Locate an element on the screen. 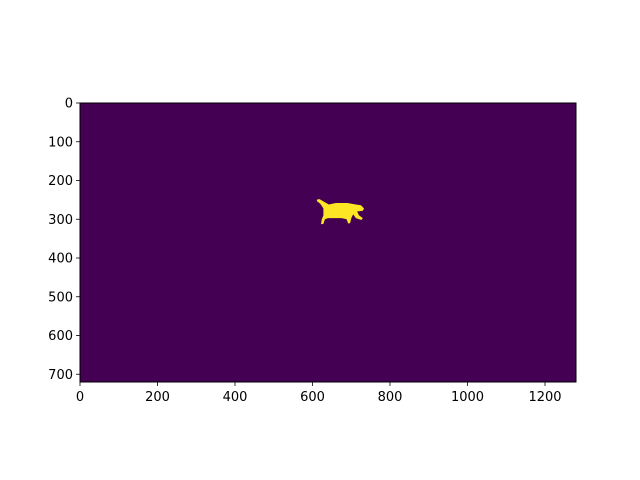 This screenshot has height=480, width=640. x-axis: 0 200 400 600 800 1000 1200 is located at coordinates (319, 393).